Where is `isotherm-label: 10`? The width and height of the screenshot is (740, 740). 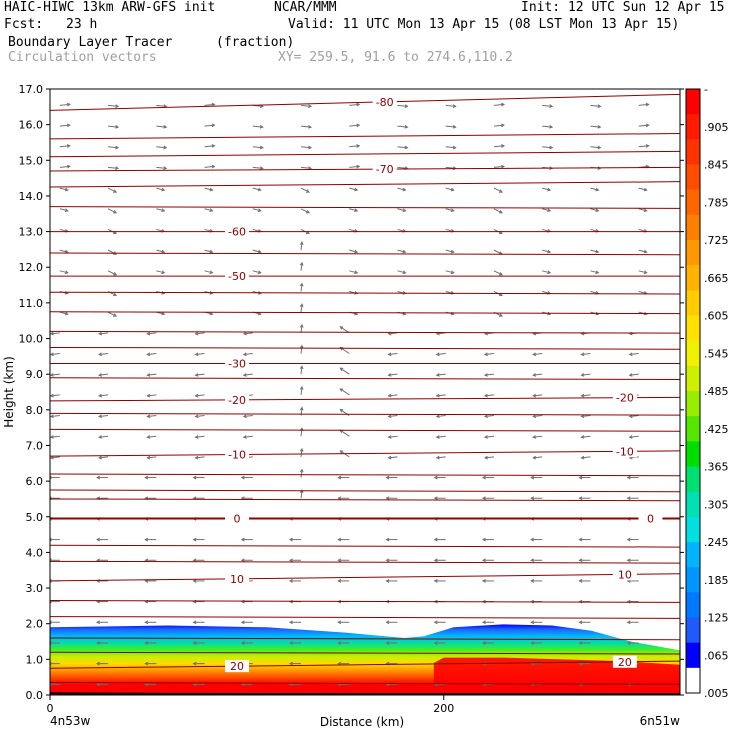 isotherm-label: 10 is located at coordinates (625, 574).